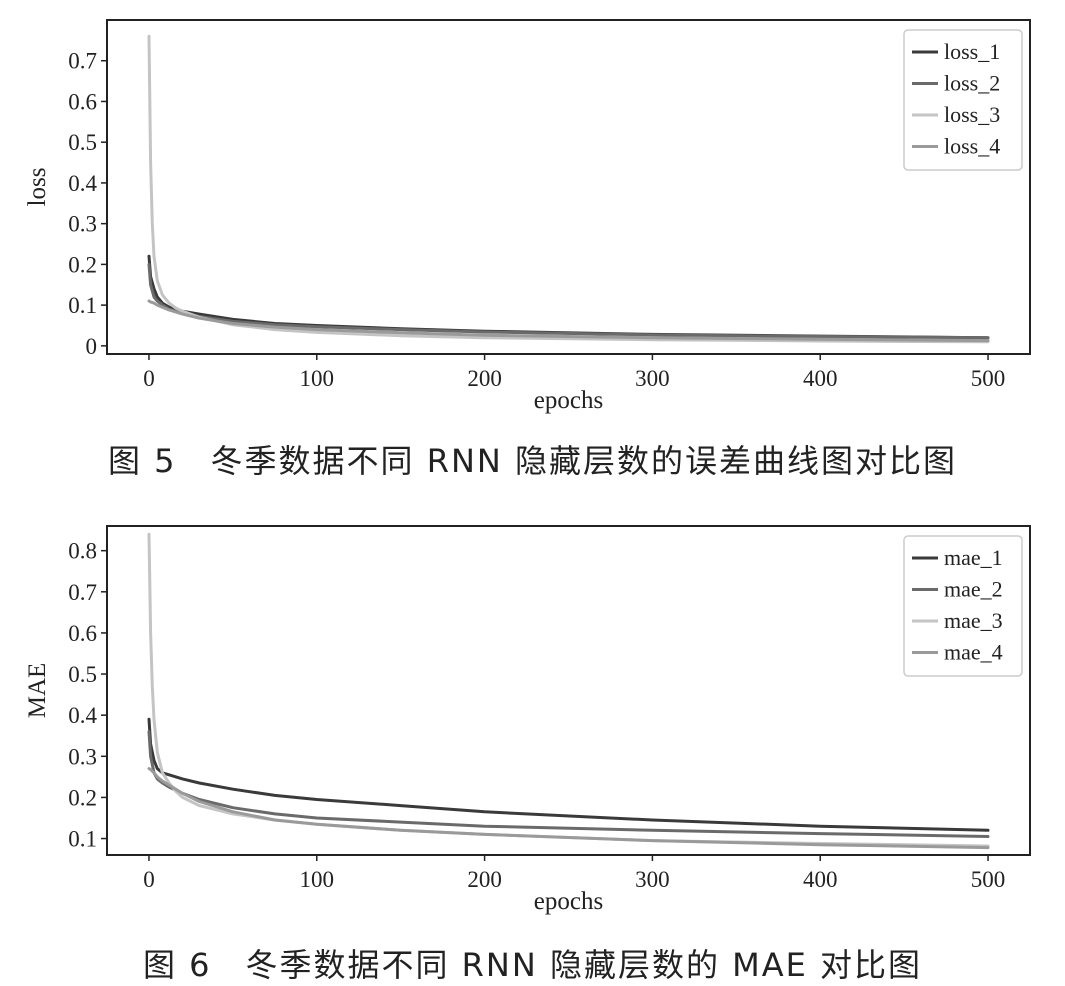 The width and height of the screenshot is (1065, 986). Describe the element at coordinates (973, 620) in the screenshot. I see `legend-label-mae_3: mae_3` at that location.